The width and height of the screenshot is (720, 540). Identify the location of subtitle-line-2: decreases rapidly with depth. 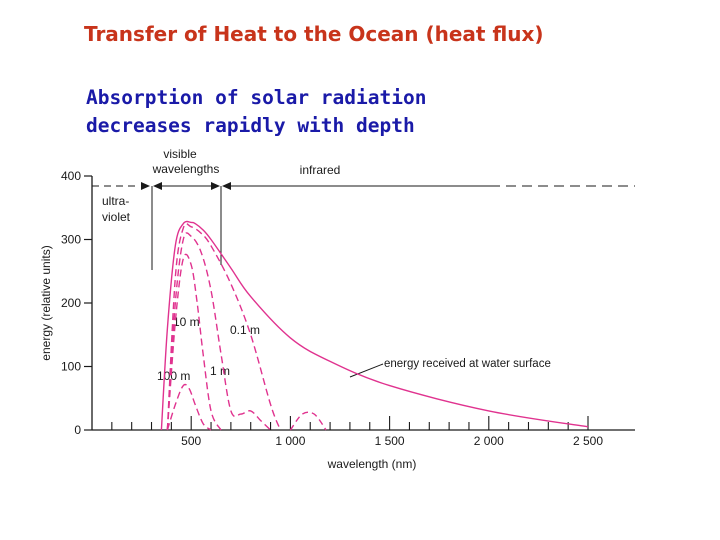
(250, 125).